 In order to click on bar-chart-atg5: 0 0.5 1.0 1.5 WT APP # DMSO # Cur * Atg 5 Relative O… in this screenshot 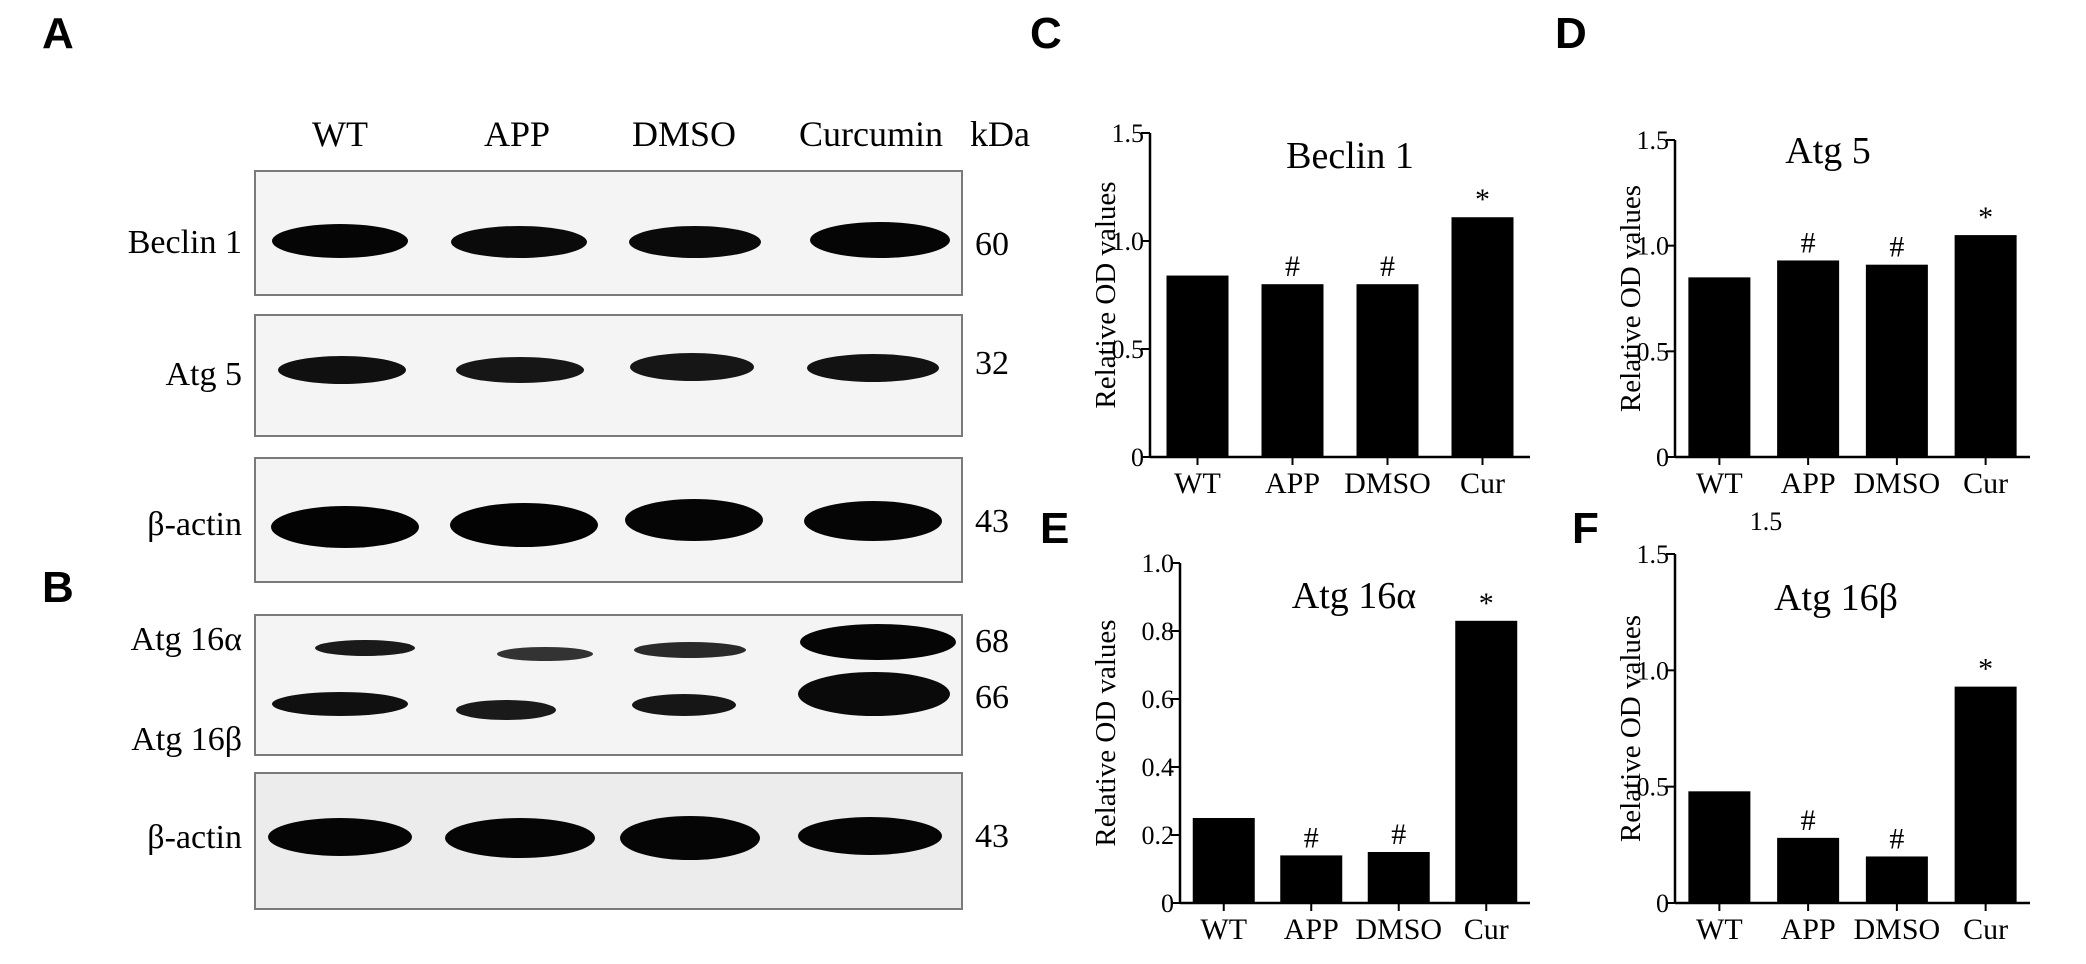, I will do `click(1822, 313)`.